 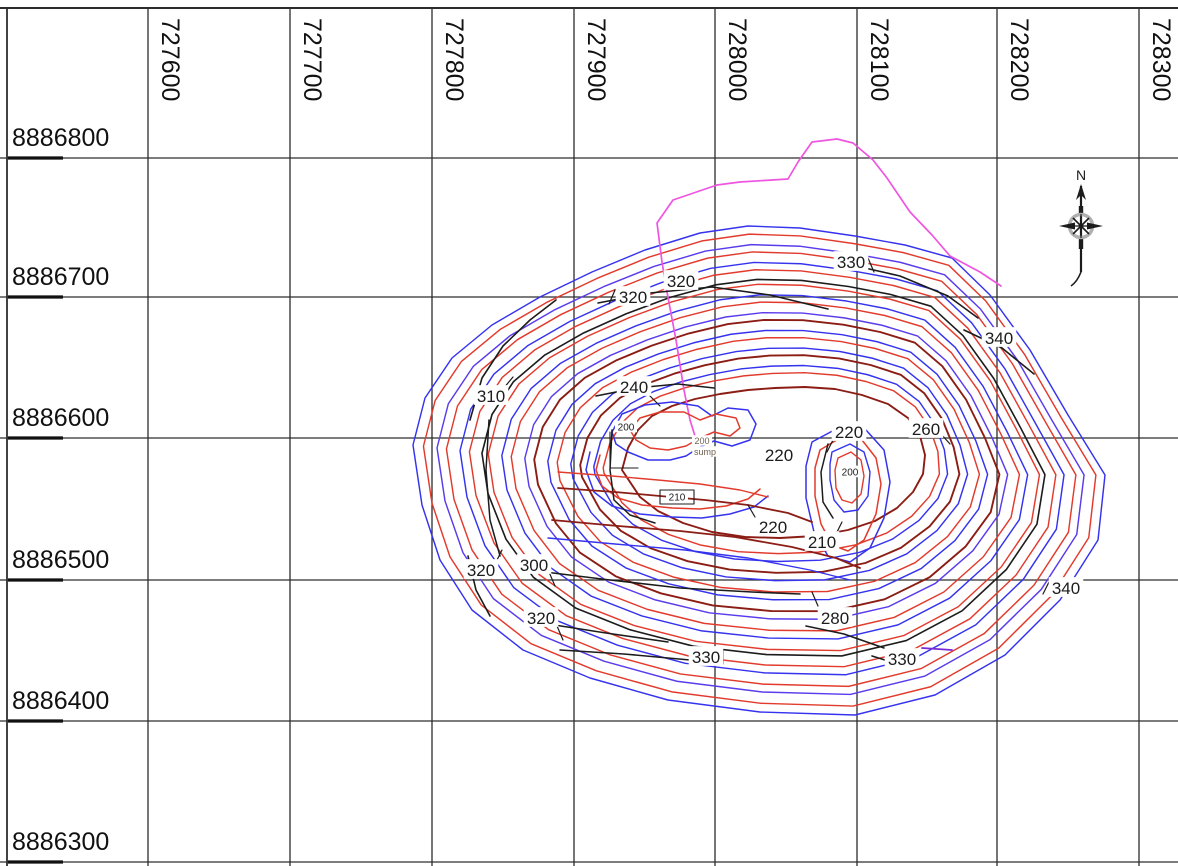 What do you see at coordinates (1161, 59) in the screenshot?
I see `easting-label: 728300` at bounding box center [1161, 59].